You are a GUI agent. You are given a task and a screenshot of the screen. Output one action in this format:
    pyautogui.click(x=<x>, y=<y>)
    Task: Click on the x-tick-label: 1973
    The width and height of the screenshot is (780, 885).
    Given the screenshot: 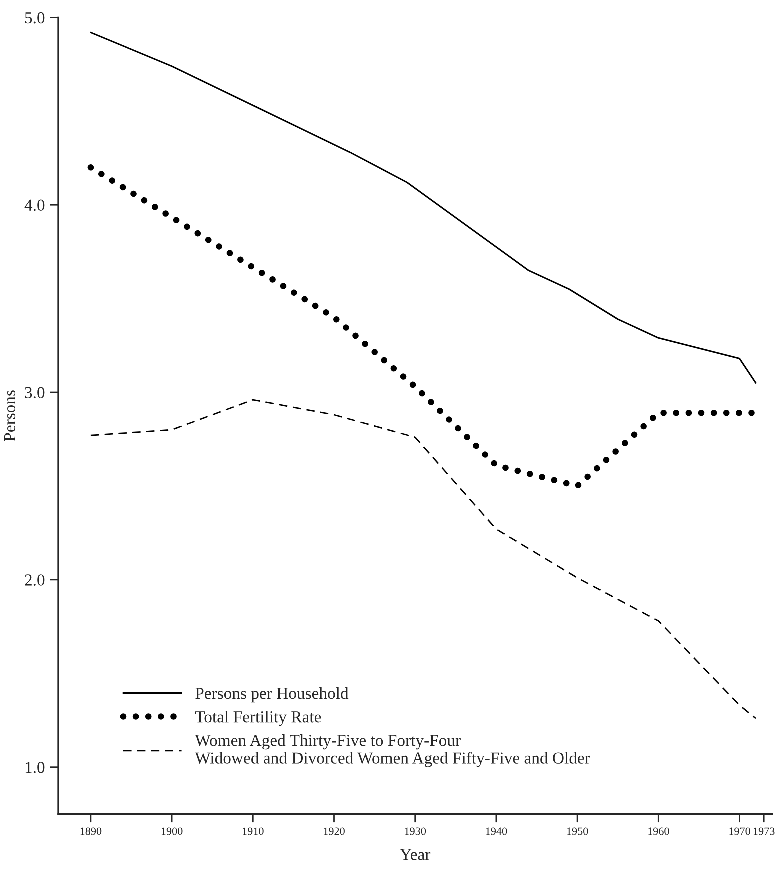 What is the action you would take?
    pyautogui.click(x=764, y=832)
    